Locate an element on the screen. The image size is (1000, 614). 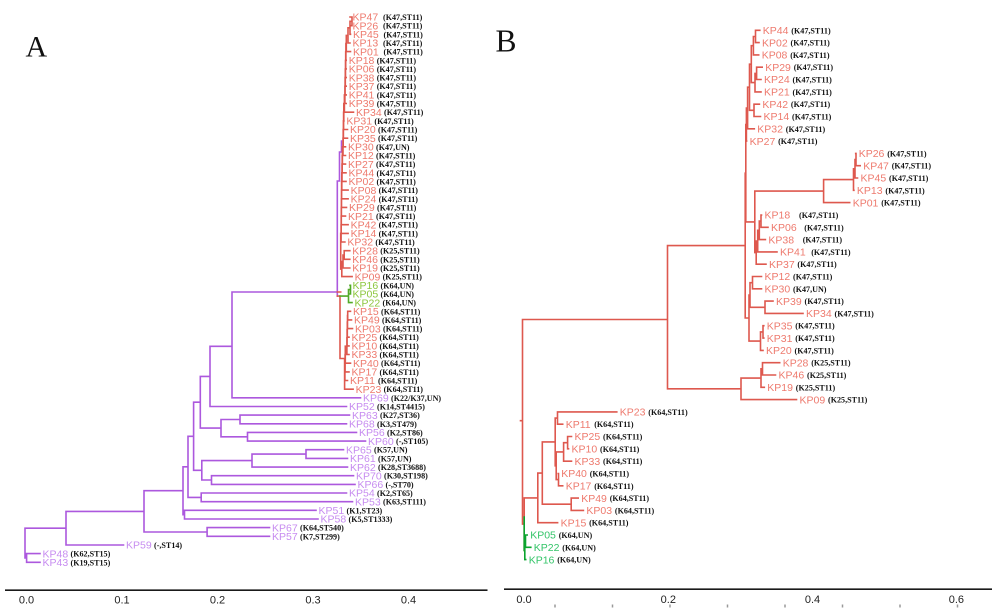
svg-text: (K5,ST1333) is located at coordinates (371, 519).